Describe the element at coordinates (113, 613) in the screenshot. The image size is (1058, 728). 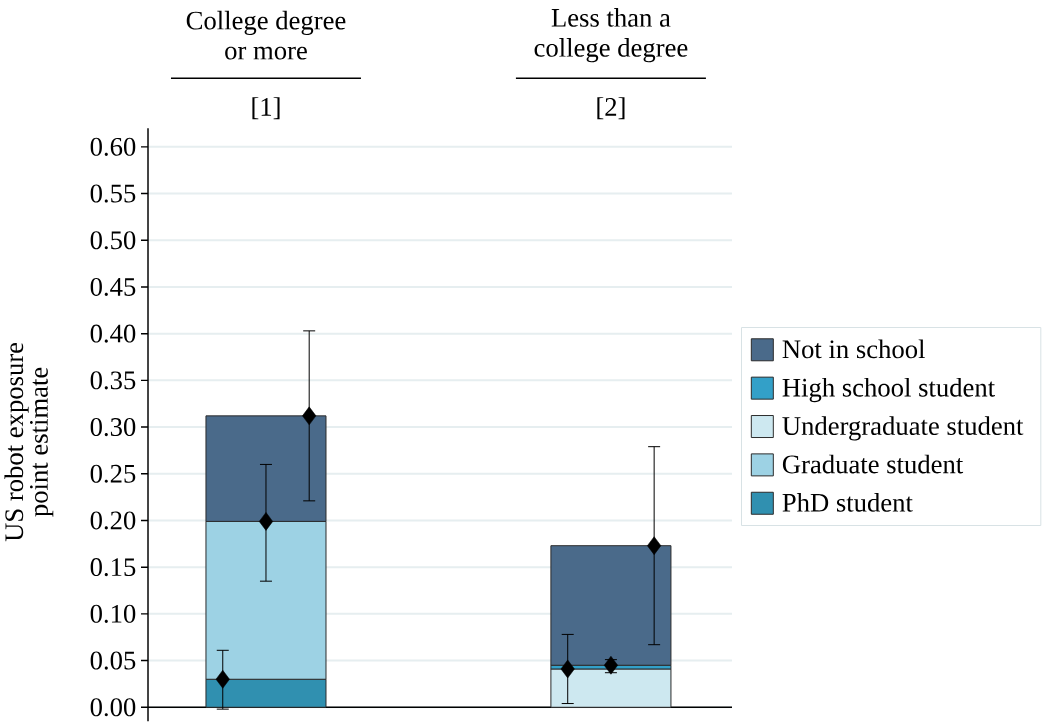
I see `y-tick-label: 0.10` at that location.